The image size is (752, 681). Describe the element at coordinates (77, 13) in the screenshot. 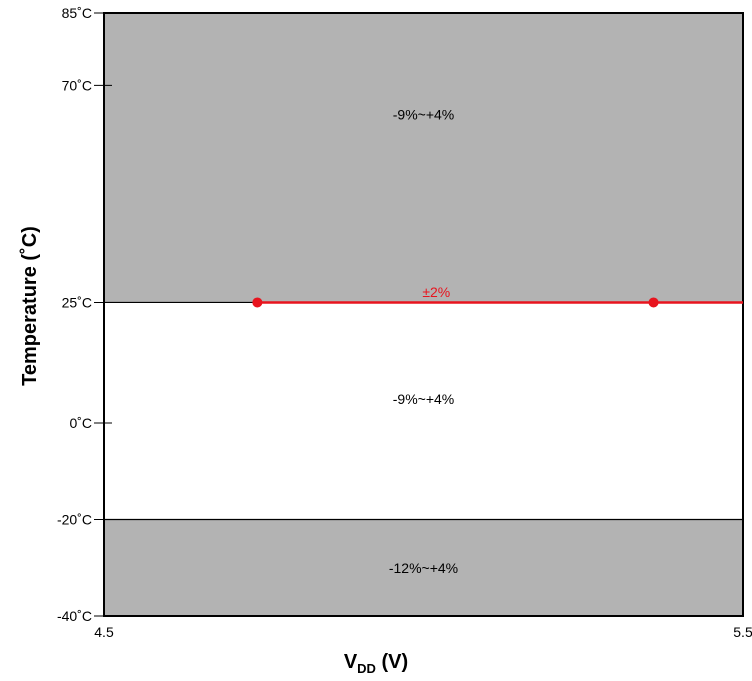

I see `y-tick-label: 85˚C` at that location.